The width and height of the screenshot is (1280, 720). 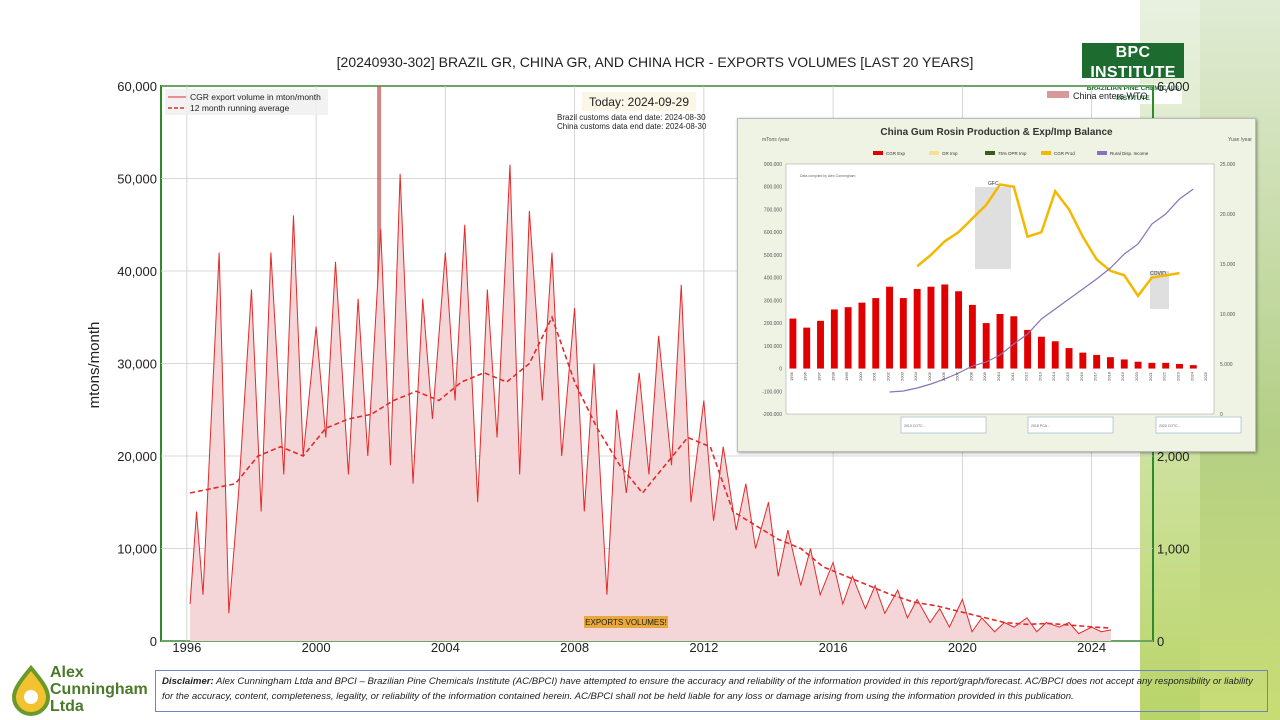 I want to click on inset-x-tick-label: 1997, so click(x=819, y=376).